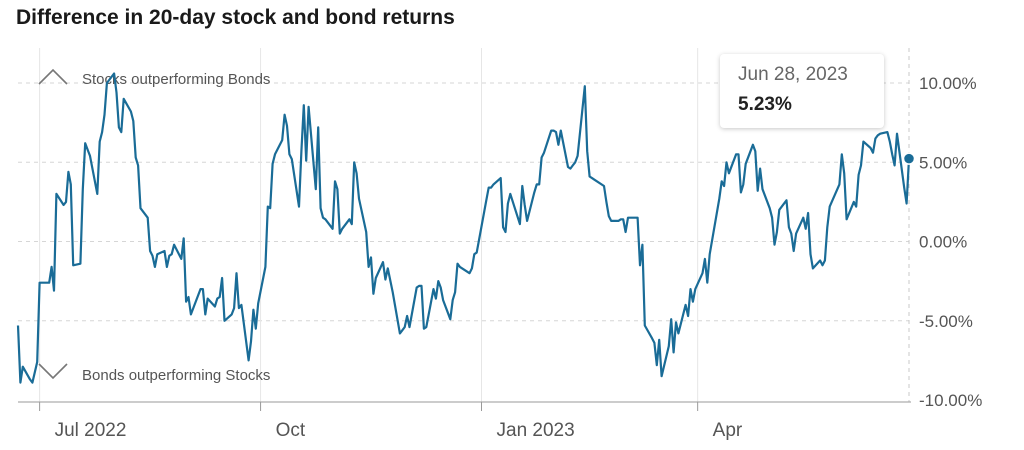 This screenshot has width=1024, height=450. What do you see at coordinates (53, 371) in the screenshot?
I see `down-chevron-icon` at bounding box center [53, 371].